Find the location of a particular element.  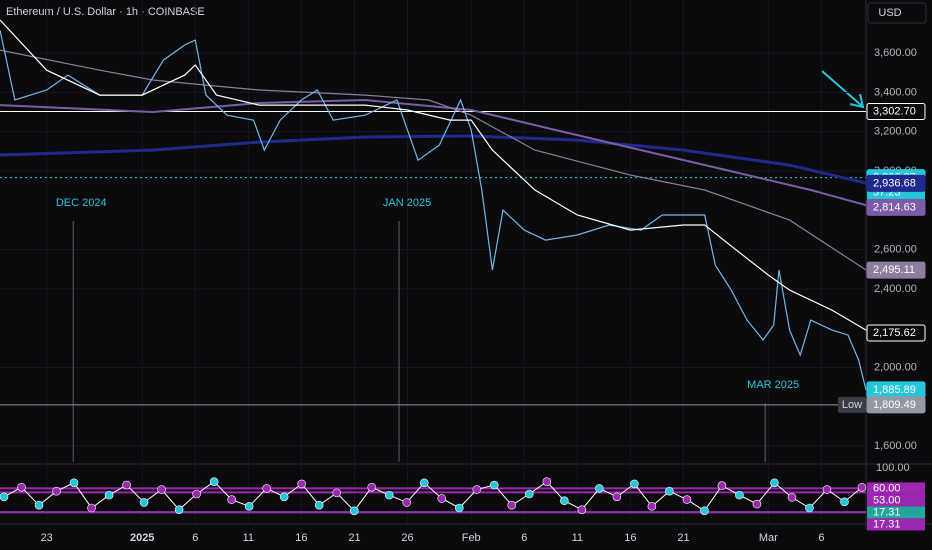

level-label: 60.00 is located at coordinates (887, 488).